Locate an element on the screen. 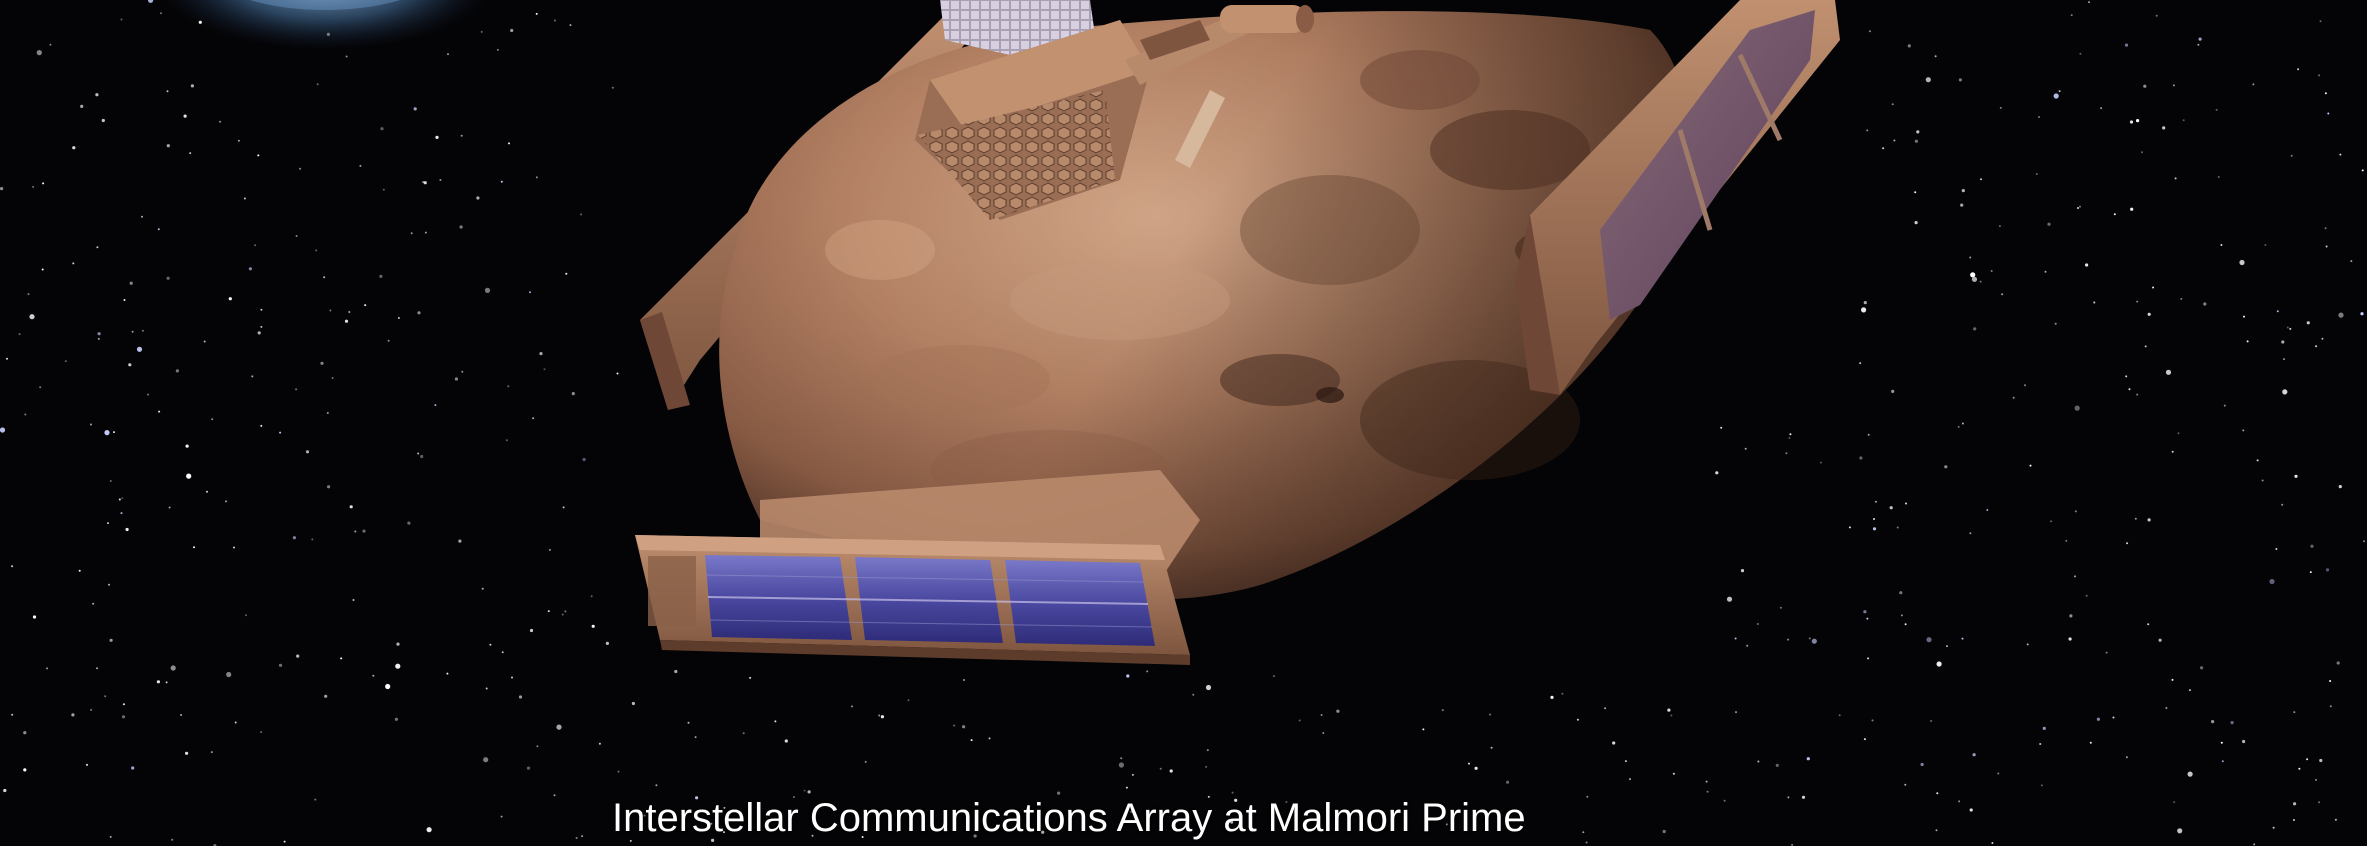 The height and width of the screenshot is (846, 2367). distant-planet-icon is located at coordinates (325, 25).